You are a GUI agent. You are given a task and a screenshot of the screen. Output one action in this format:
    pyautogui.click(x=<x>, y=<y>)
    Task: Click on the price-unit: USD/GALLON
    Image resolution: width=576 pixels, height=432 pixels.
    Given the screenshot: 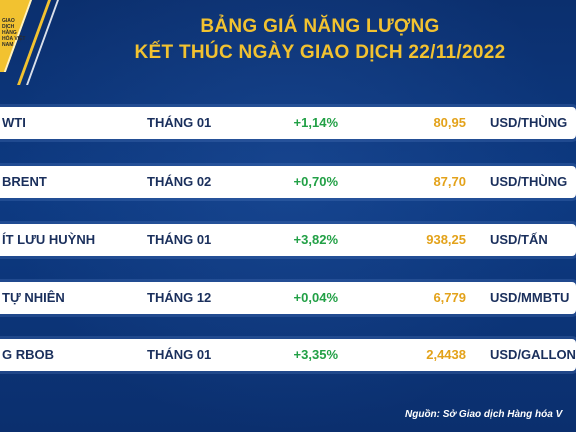 What is the action you would take?
    pyautogui.click(x=533, y=354)
    